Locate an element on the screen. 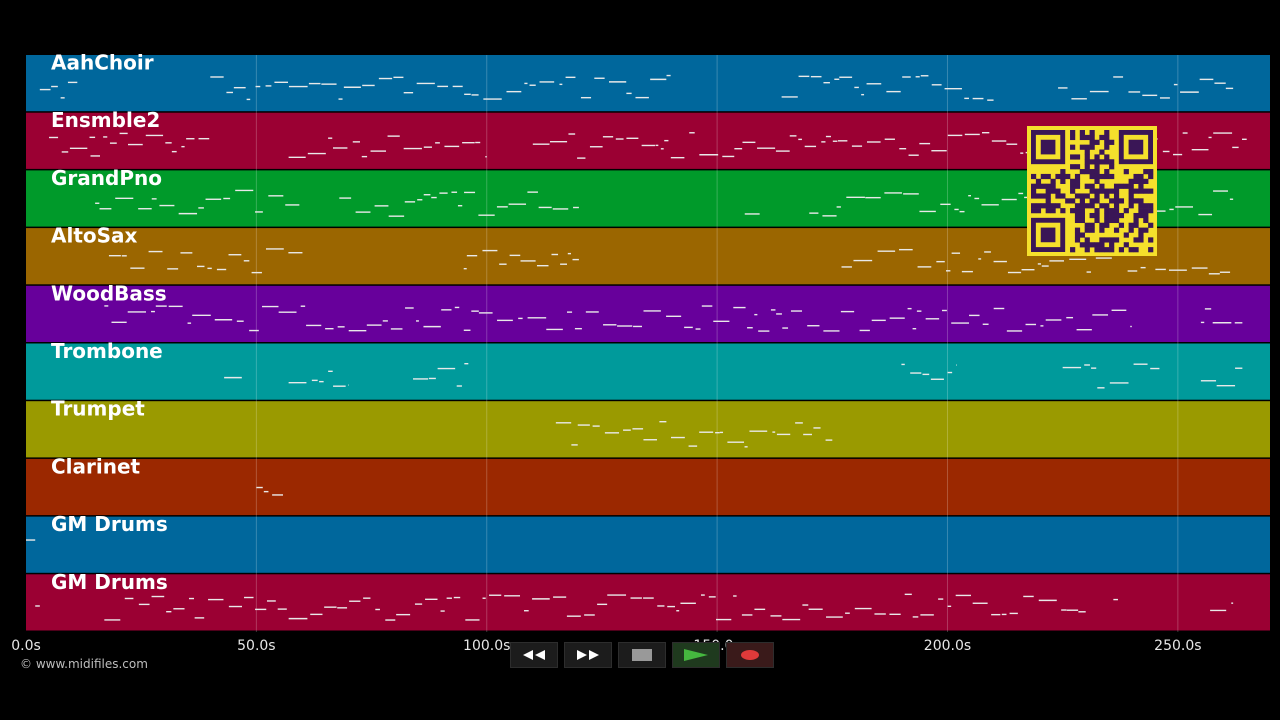 The image size is (1280, 720). stop-icon is located at coordinates (642, 655).